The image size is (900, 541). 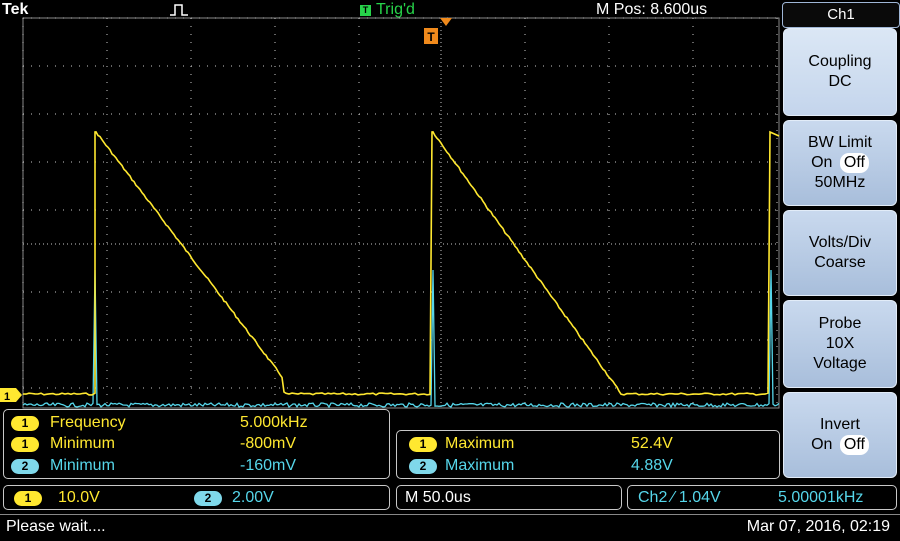 What do you see at coordinates (750, 498) in the screenshot?
I see `trigger-row: Ch2 ∕ 1.04V 5.00001kHz` at bounding box center [750, 498].